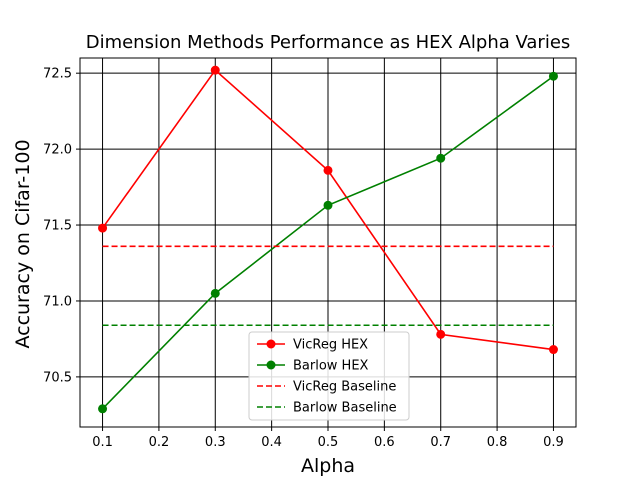 The height and width of the screenshot is (480, 640). What do you see at coordinates (57, 226) in the screenshot?
I see `y-tick-label: 71.5` at bounding box center [57, 226].